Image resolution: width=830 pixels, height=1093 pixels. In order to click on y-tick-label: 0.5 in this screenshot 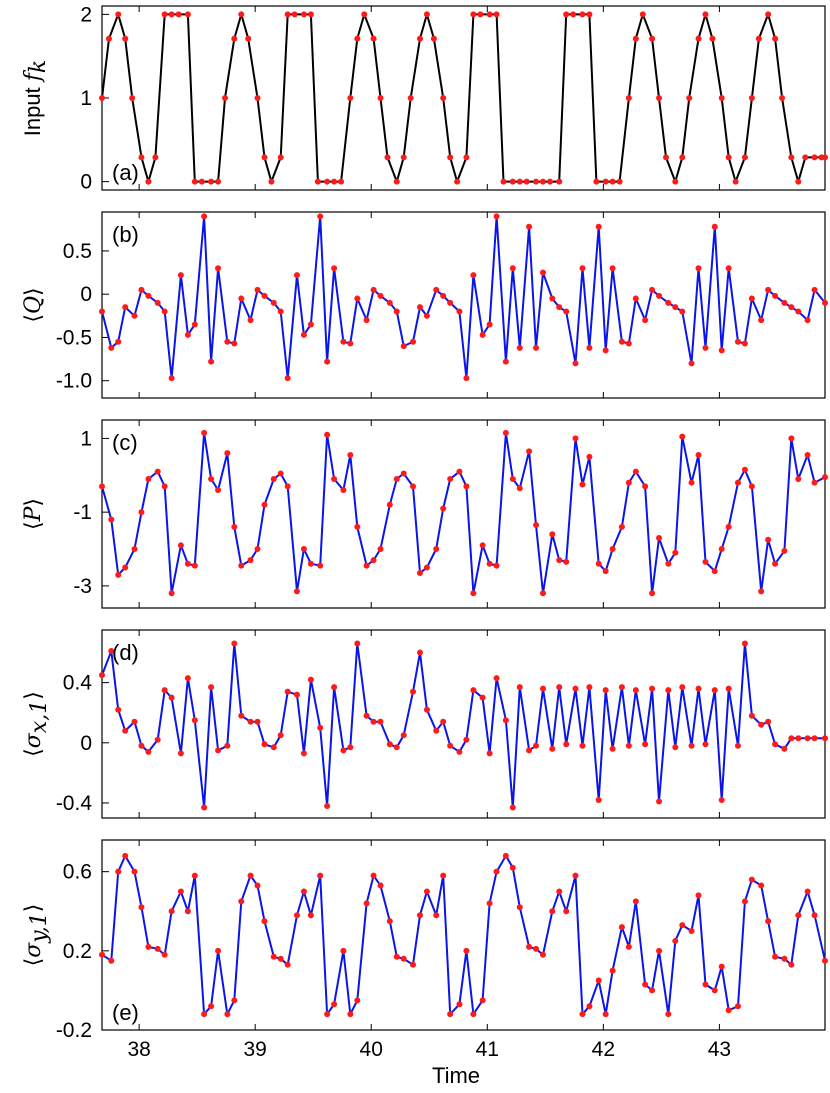, I will do `click(77, 251)`.